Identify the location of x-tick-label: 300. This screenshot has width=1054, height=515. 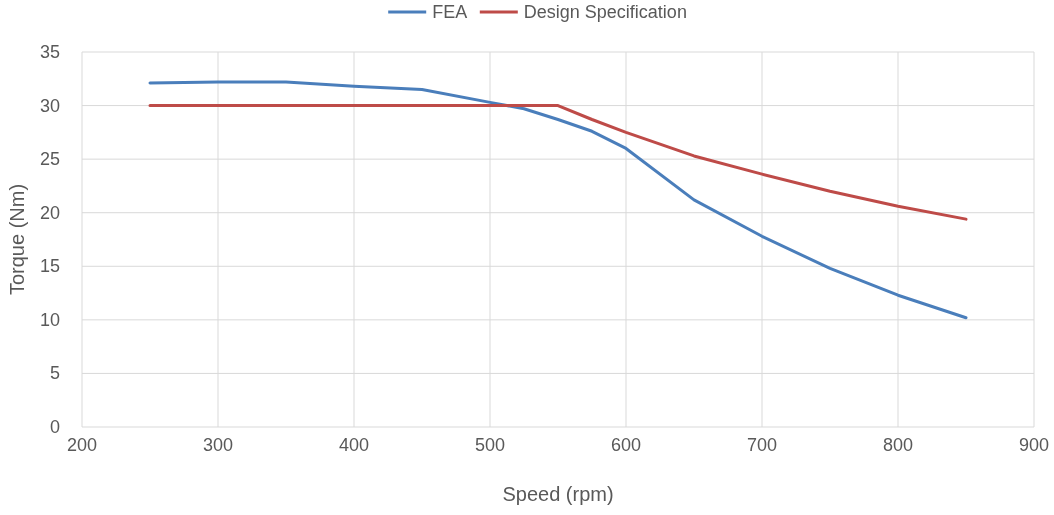
(218, 445).